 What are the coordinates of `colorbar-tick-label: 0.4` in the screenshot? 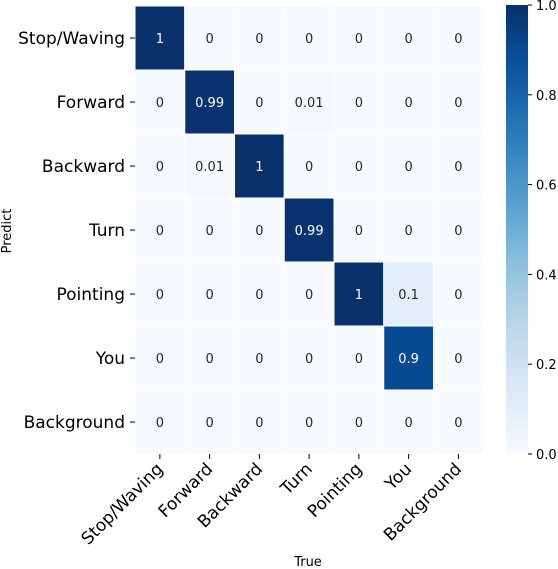 It's located at (546, 275).